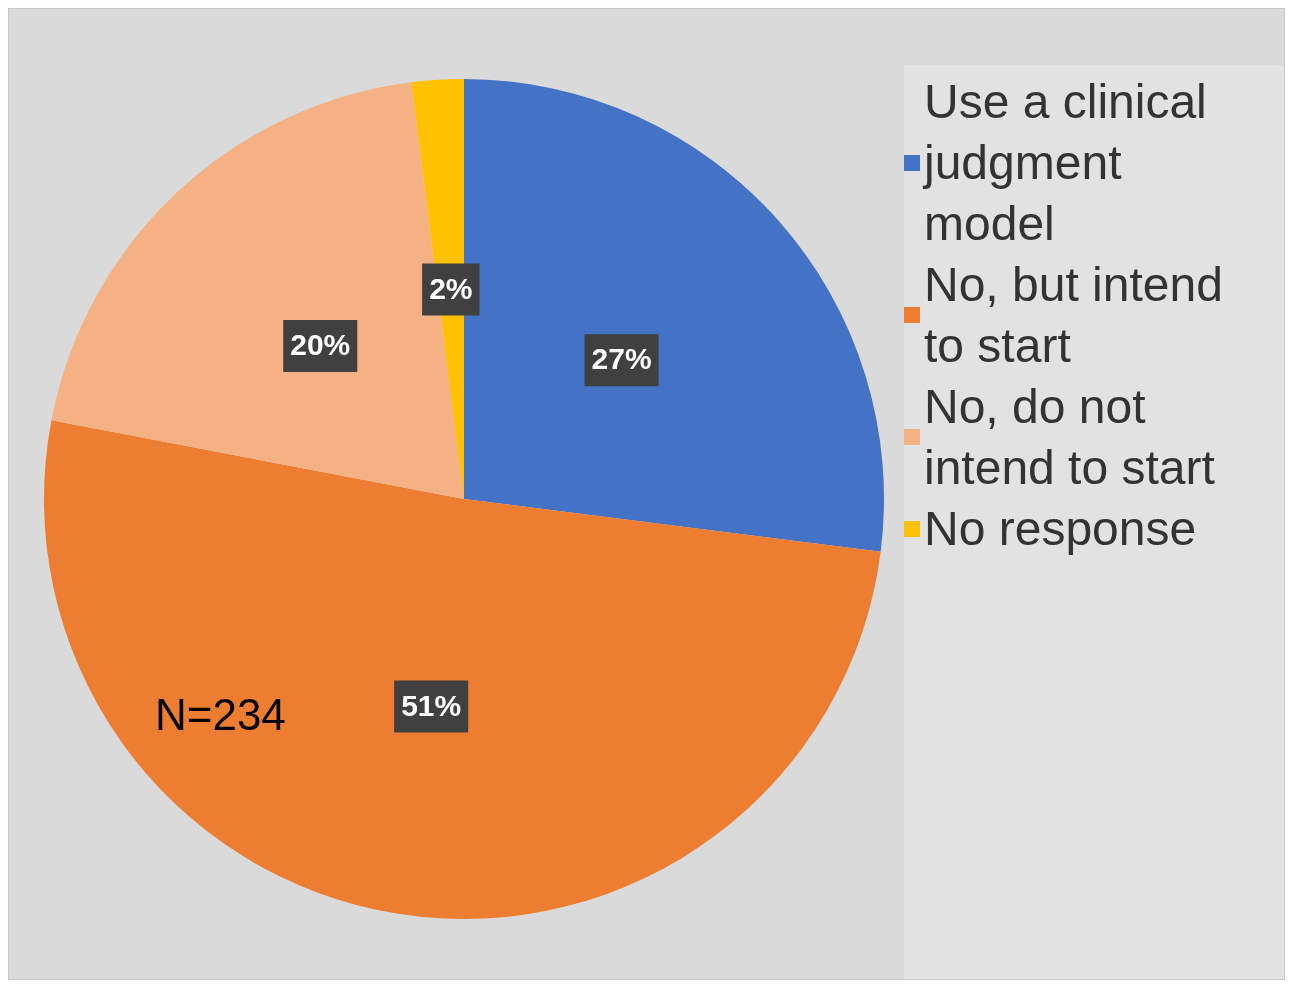  Describe the element at coordinates (1070, 437) in the screenshot. I see `legend-label: No, do not intend to start` at that location.